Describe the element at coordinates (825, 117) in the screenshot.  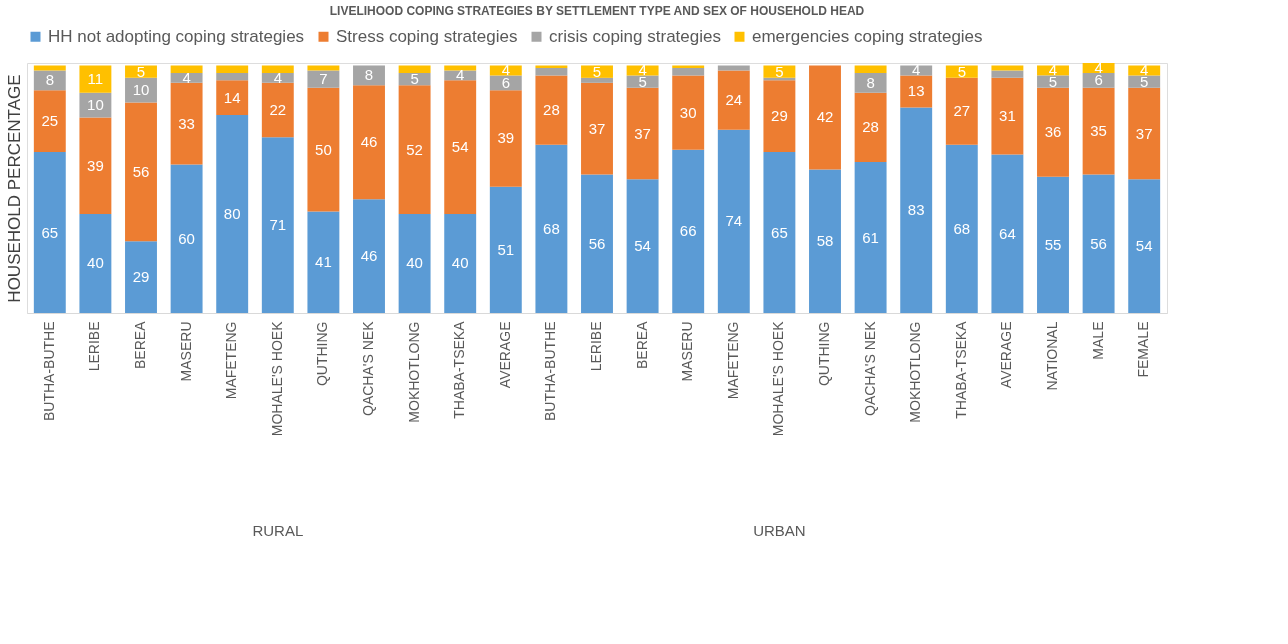
I see `data-label: 42` at that location.